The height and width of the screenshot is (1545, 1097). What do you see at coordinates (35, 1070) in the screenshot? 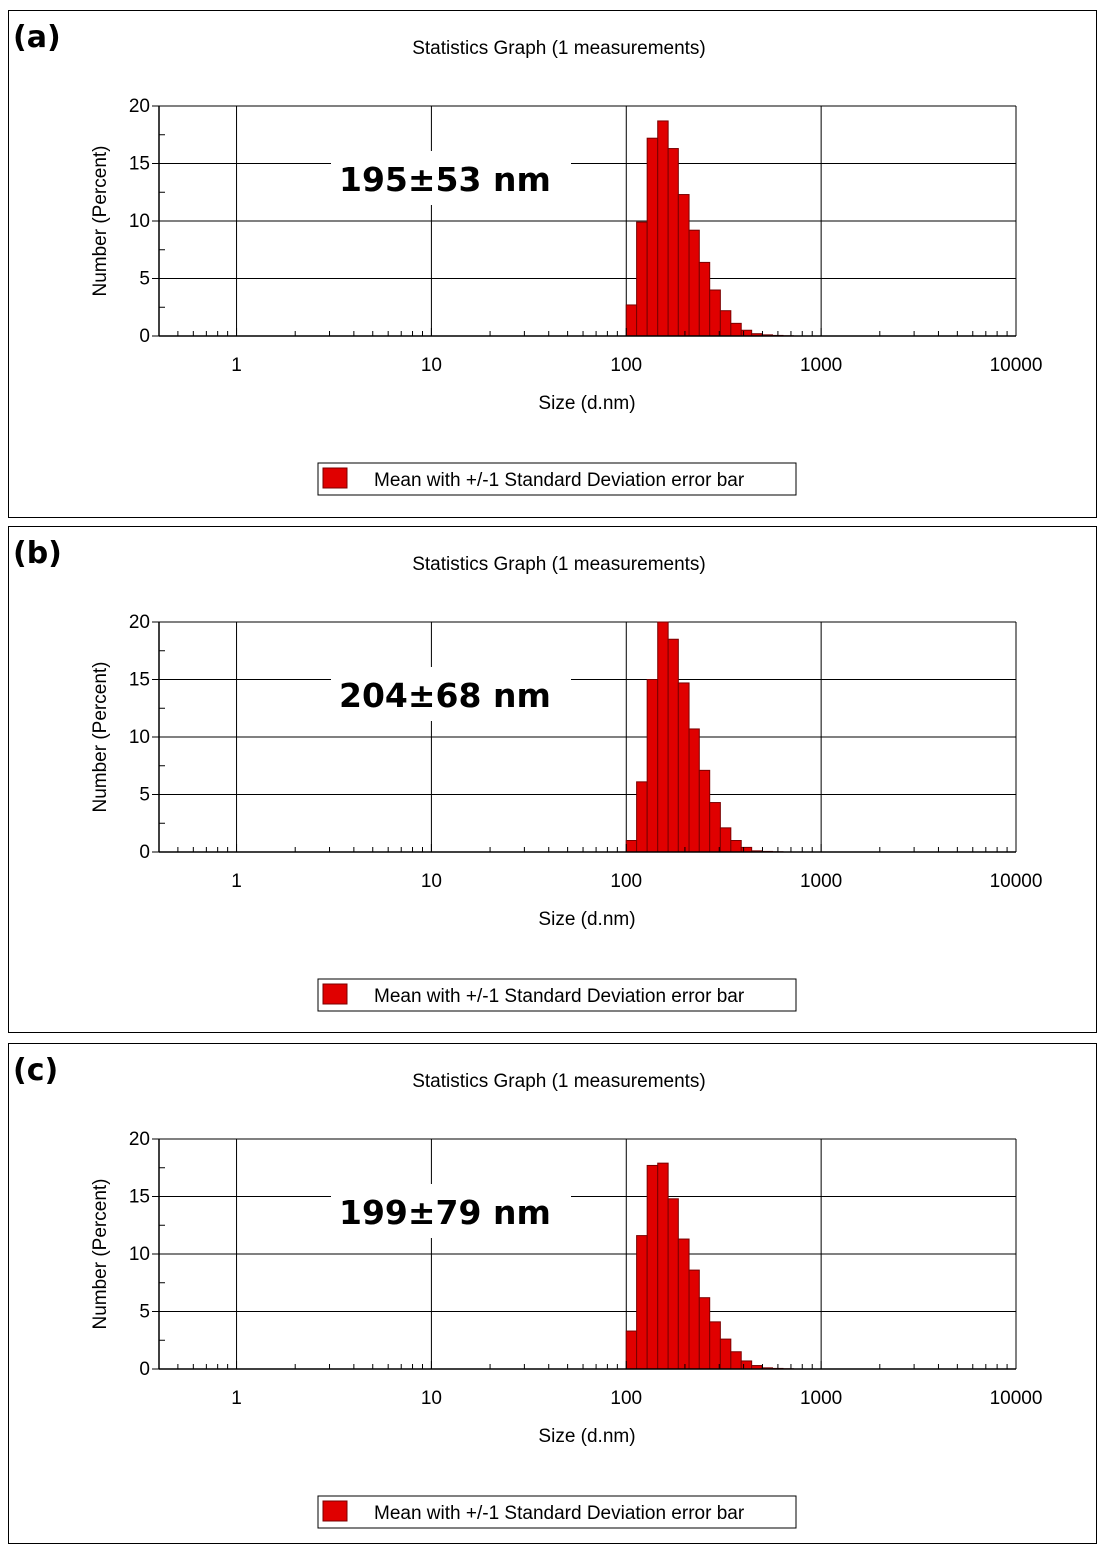
I see `panel-label: (c)` at bounding box center [35, 1070].